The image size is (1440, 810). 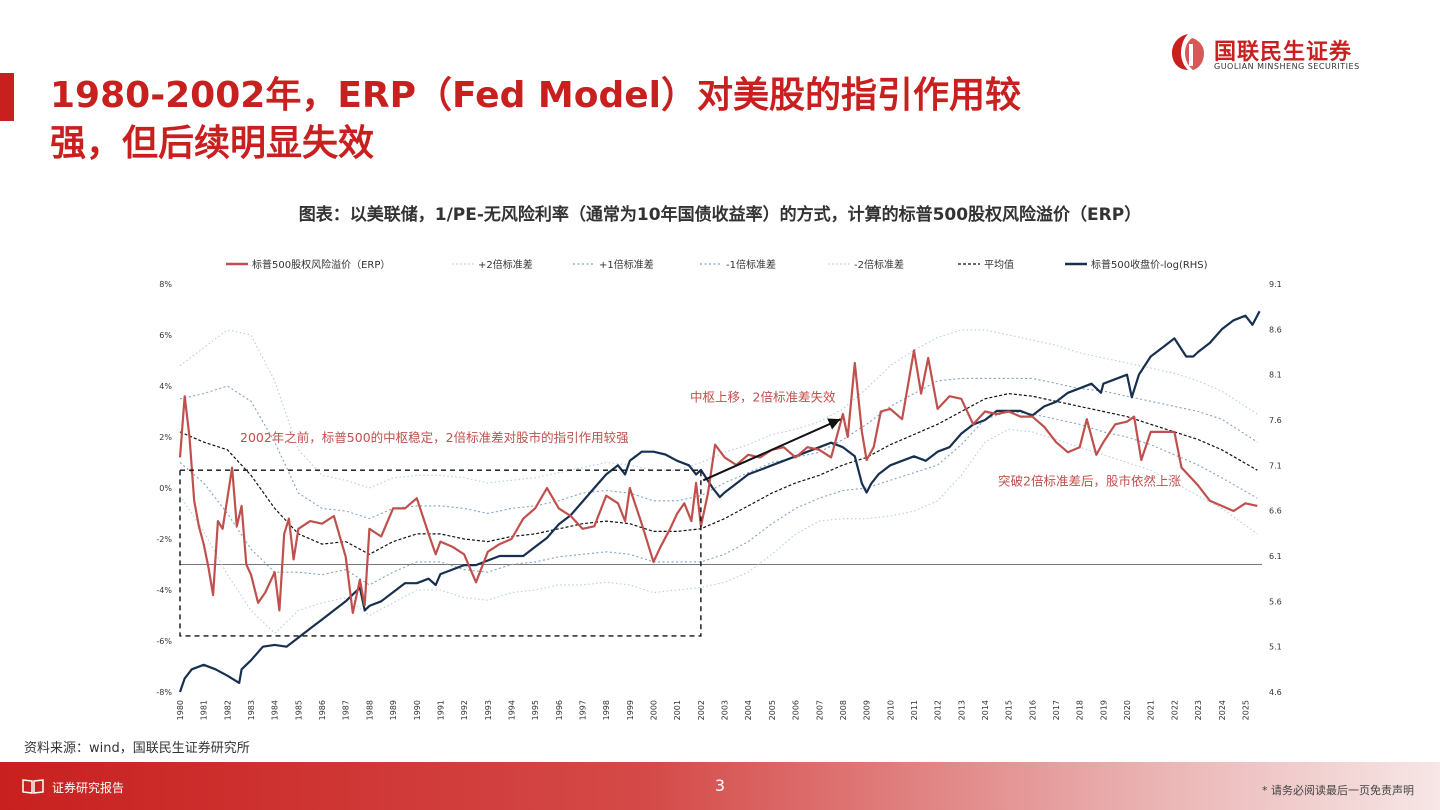 I want to click on x-tick-label: 1991, so click(x=440, y=710).